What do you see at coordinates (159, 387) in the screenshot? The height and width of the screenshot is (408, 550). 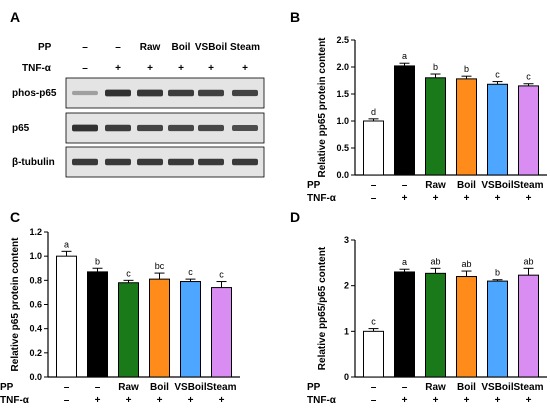 I see `chart-c-pp-value: Boil` at bounding box center [159, 387].